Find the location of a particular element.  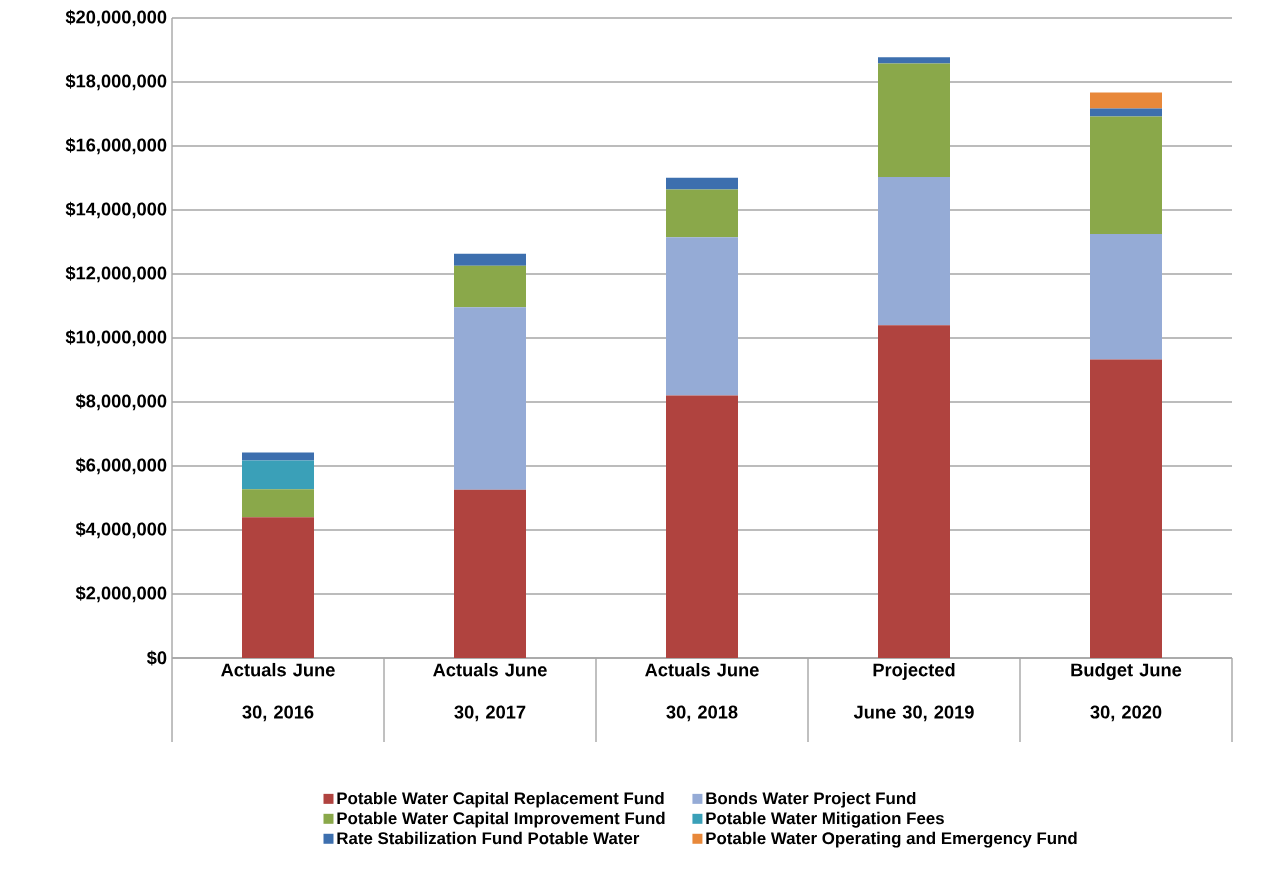

y-tick-label: $8,000,000 is located at coordinates (121, 402).